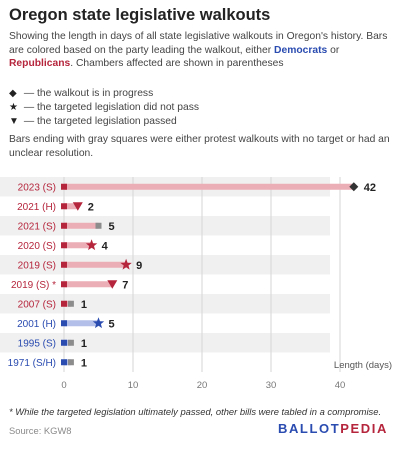  I want to click on category-label: 1971 (S/H), so click(32, 363).